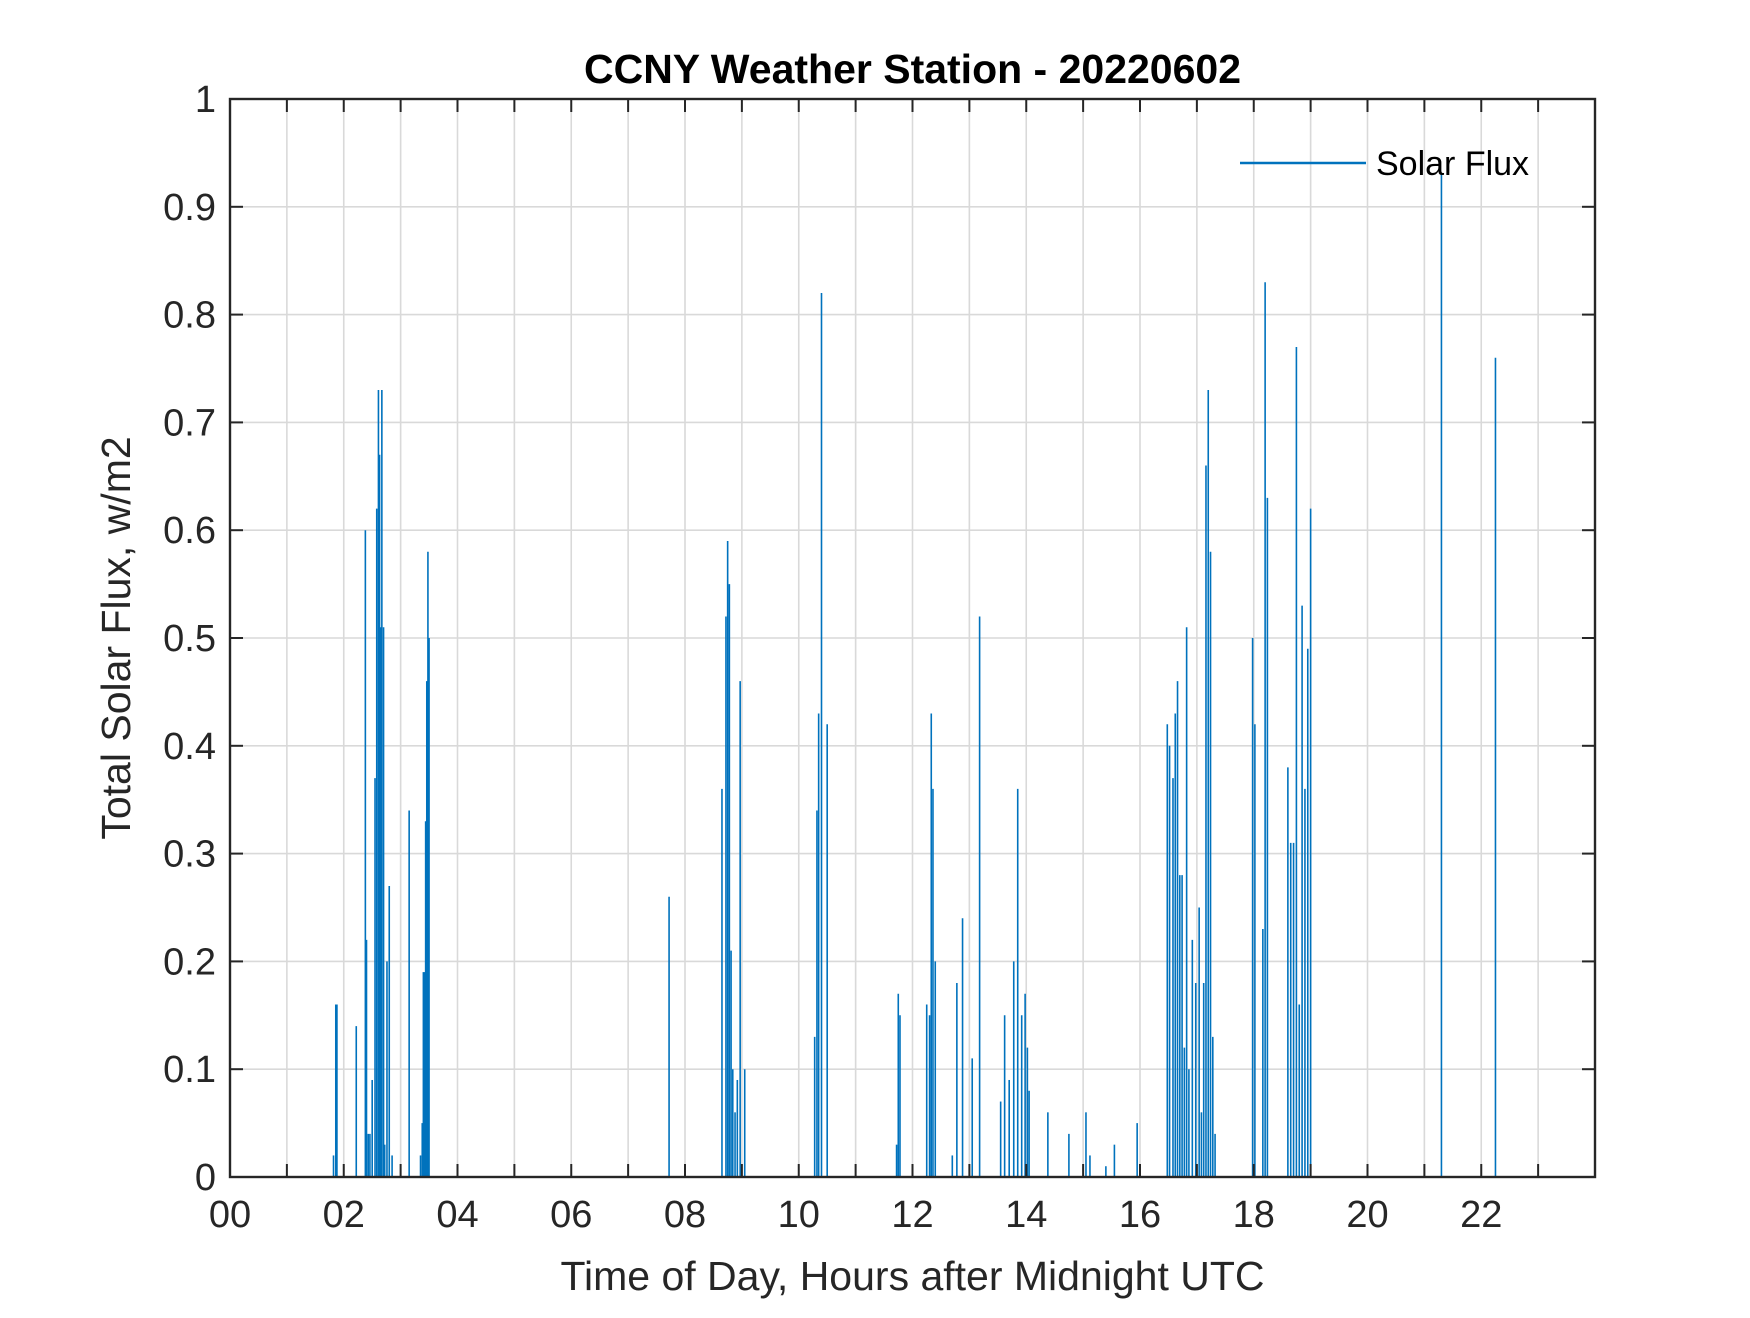  What do you see at coordinates (1367, 1215) in the screenshot?
I see `x-tick-label: 20` at bounding box center [1367, 1215].